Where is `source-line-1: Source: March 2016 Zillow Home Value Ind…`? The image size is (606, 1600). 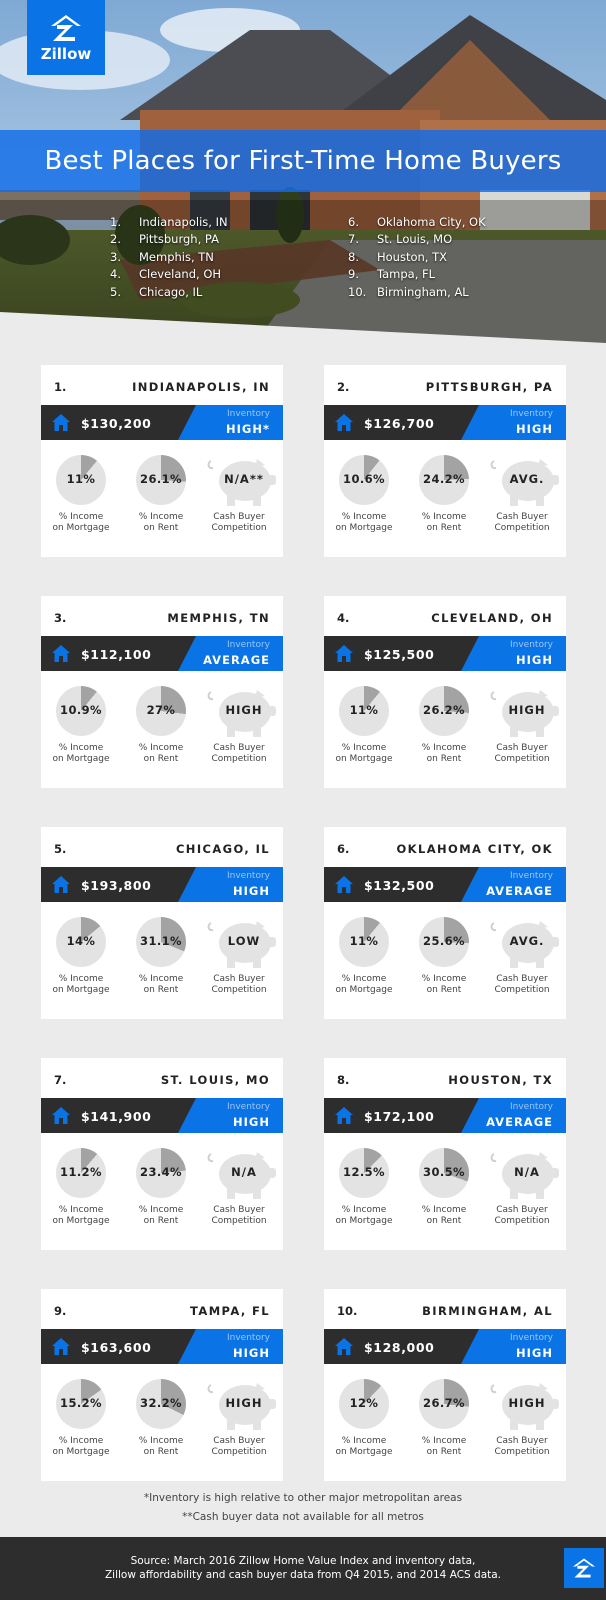 source-line-1: Source: March 2016 Zillow Home Value Ind… is located at coordinates (303, 1561).